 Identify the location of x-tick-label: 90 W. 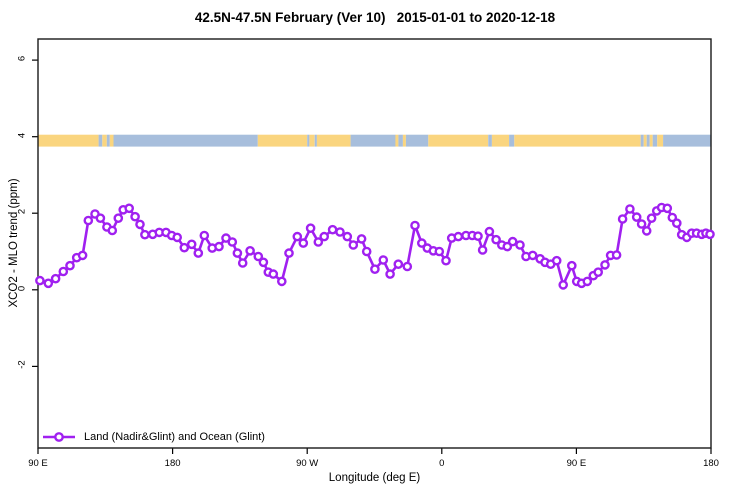
(307, 463).